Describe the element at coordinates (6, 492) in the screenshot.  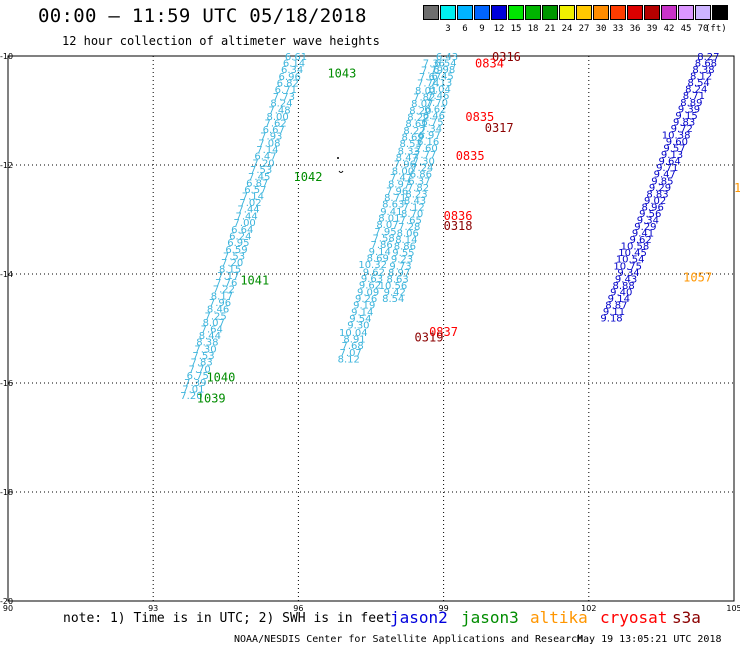
I see `y-tick-label: -18` at that location.